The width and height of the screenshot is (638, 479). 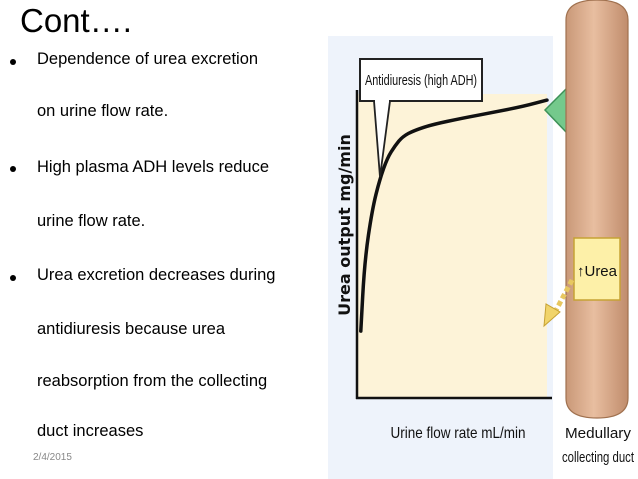 What do you see at coordinates (458, 433) in the screenshot?
I see `x-axis-label: Urine flow rate mL/min` at bounding box center [458, 433].